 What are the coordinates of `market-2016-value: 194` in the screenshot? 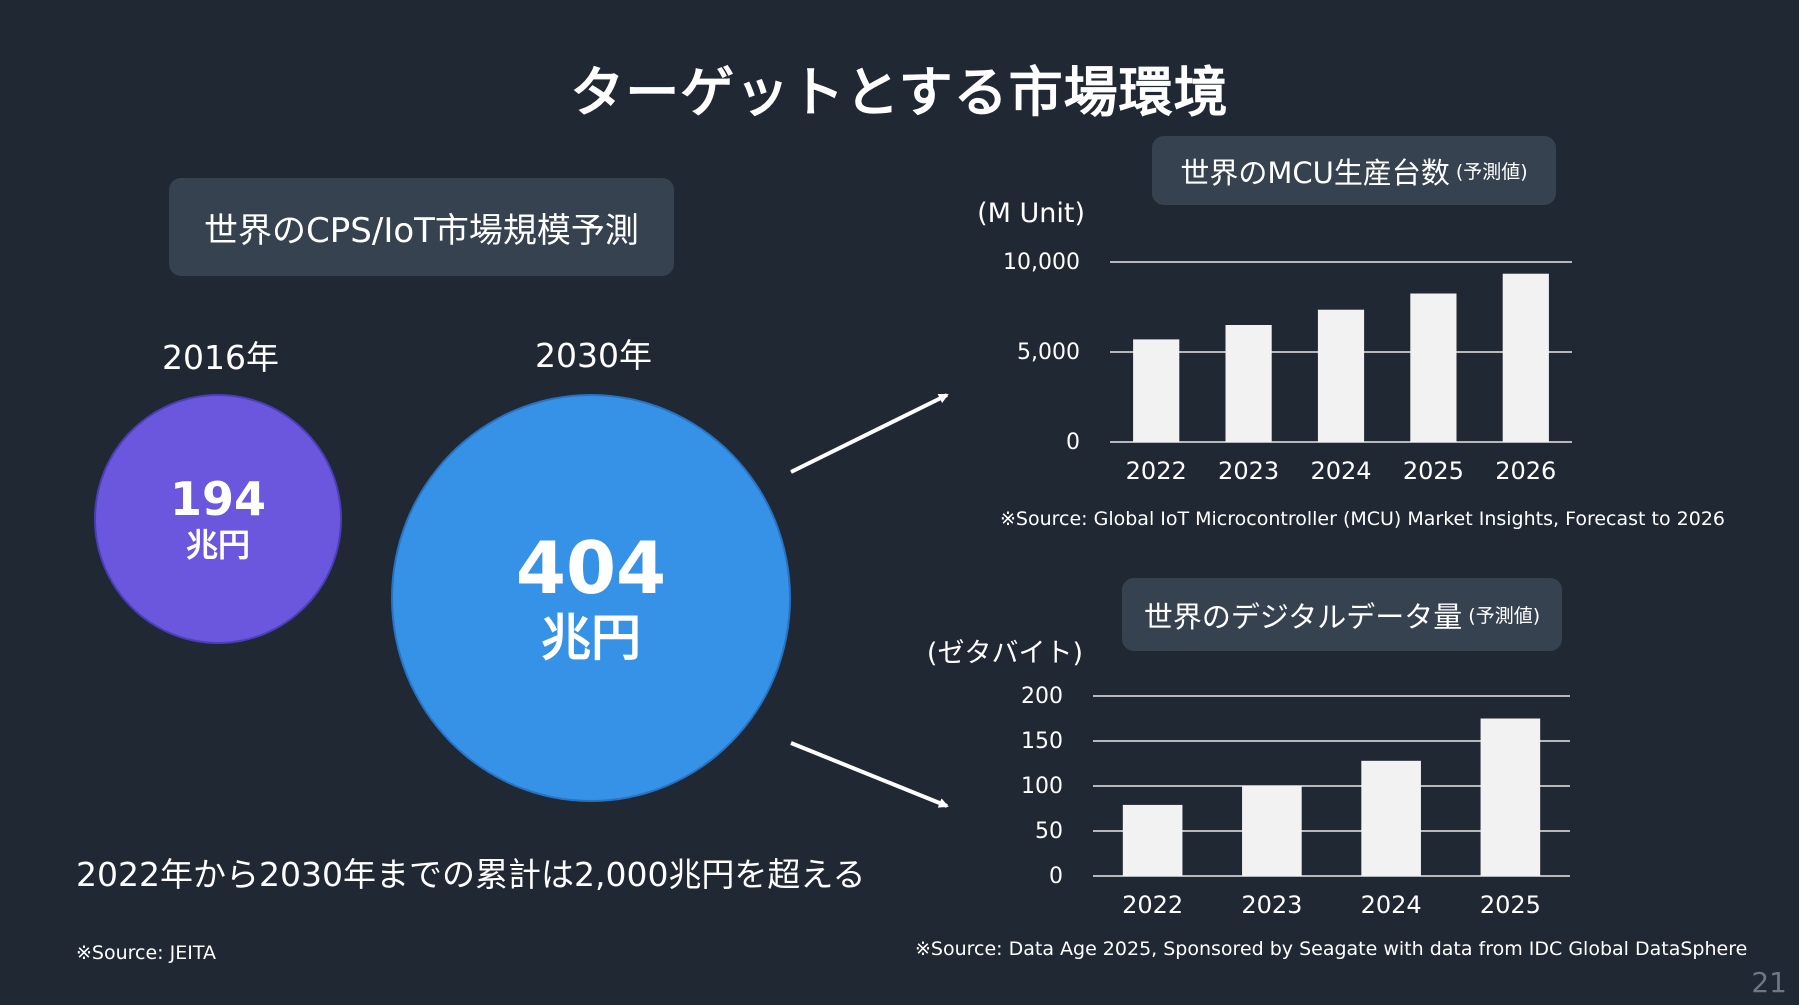 It's located at (218, 499).